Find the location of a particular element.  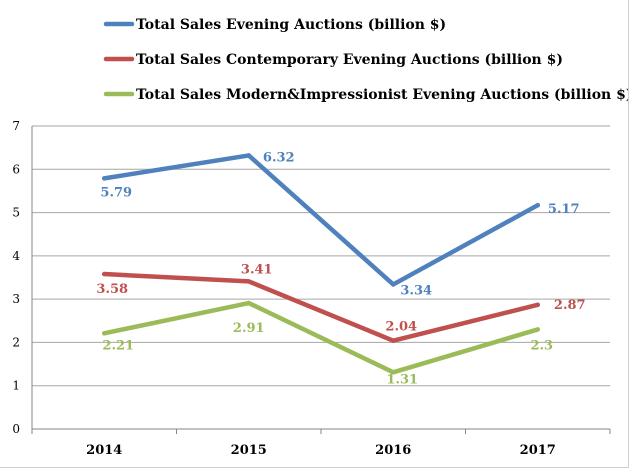

y-axis: 0 1 2 3 4 5 6 7 is located at coordinates (22, 277).